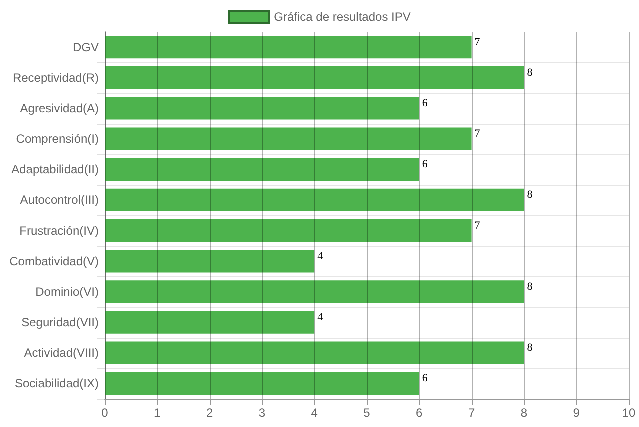 The width and height of the screenshot is (639, 427). I want to click on x-tick-label: 2, so click(210, 413).